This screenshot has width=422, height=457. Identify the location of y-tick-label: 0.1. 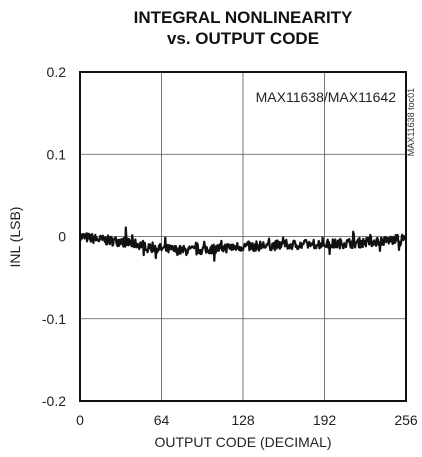
(57, 154).